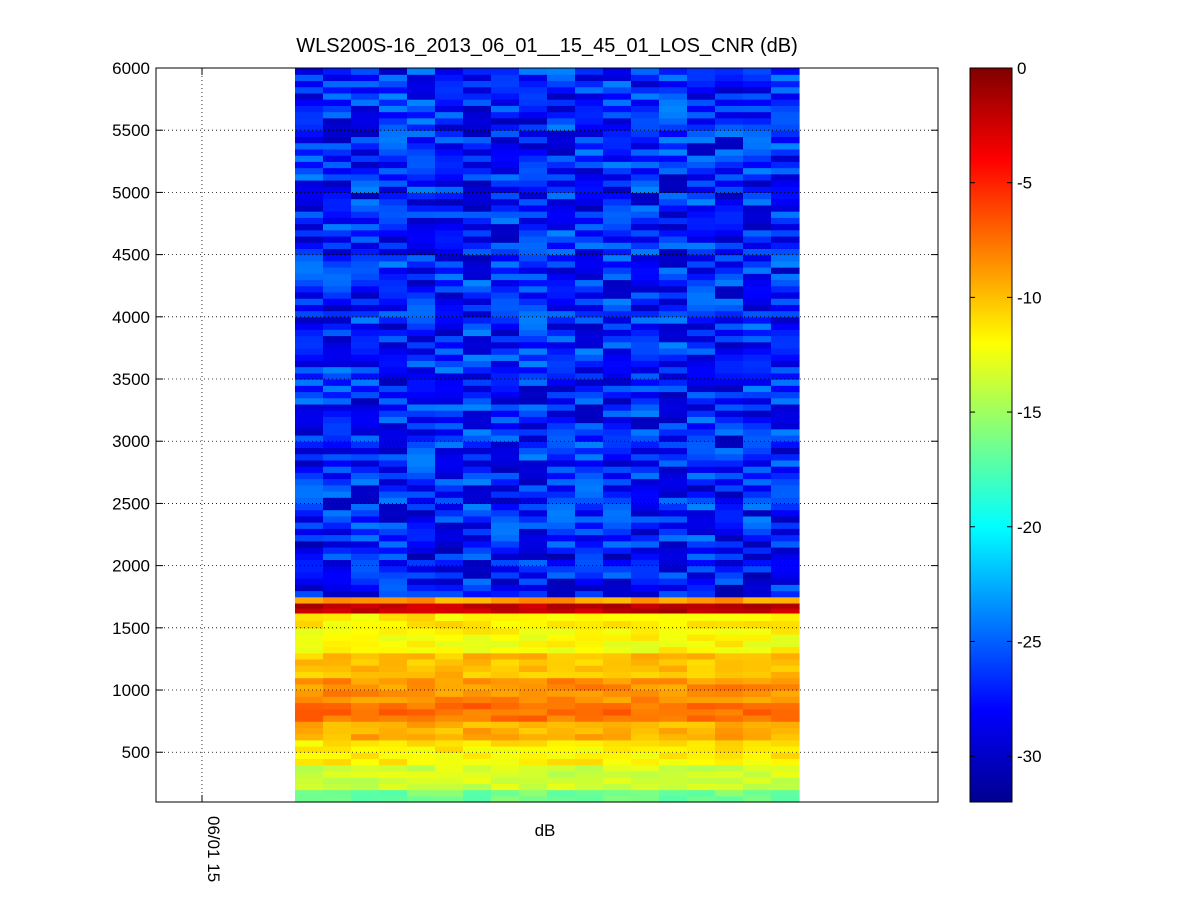 The width and height of the screenshot is (1201, 901). I want to click on x-axis: 06/01 15, so click(212, 475).